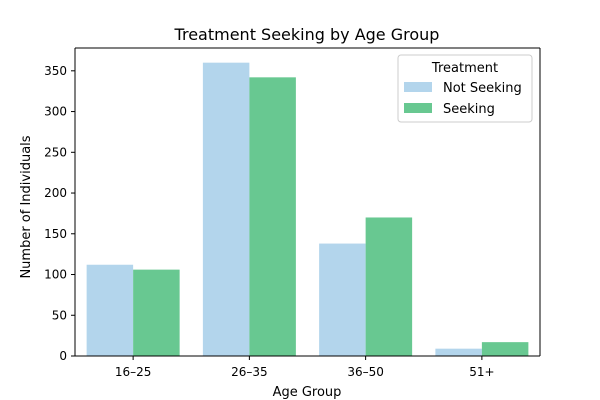 The image size is (600, 400). Describe the element at coordinates (249, 372) in the screenshot. I see `x-tick-label: 26–35` at that location.